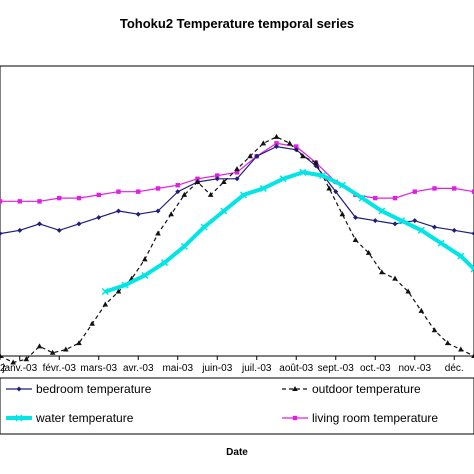 The width and height of the screenshot is (474, 474). Describe the element at coordinates (336, 368) in the screenshot. I see `x-tick-label-9: sept.-03` at that location.